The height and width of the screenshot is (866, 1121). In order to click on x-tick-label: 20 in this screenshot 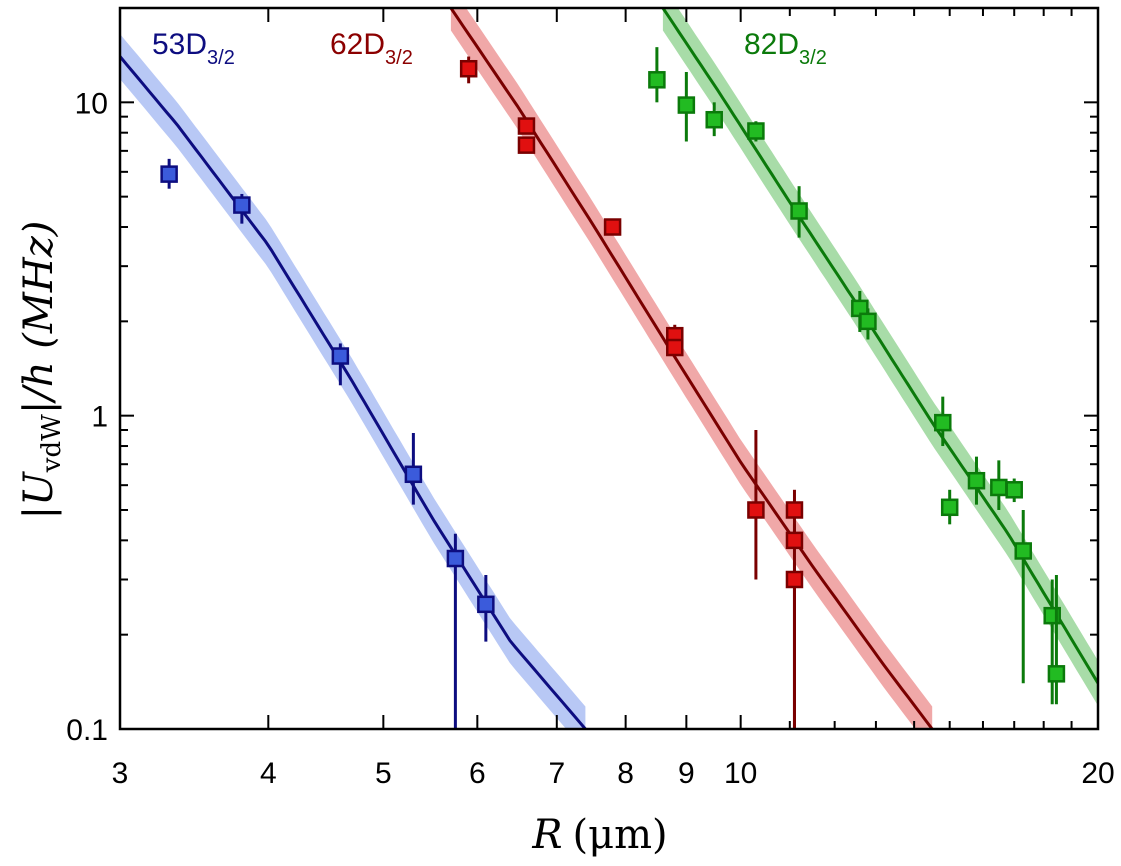, I will do `click(1097, 773)`.